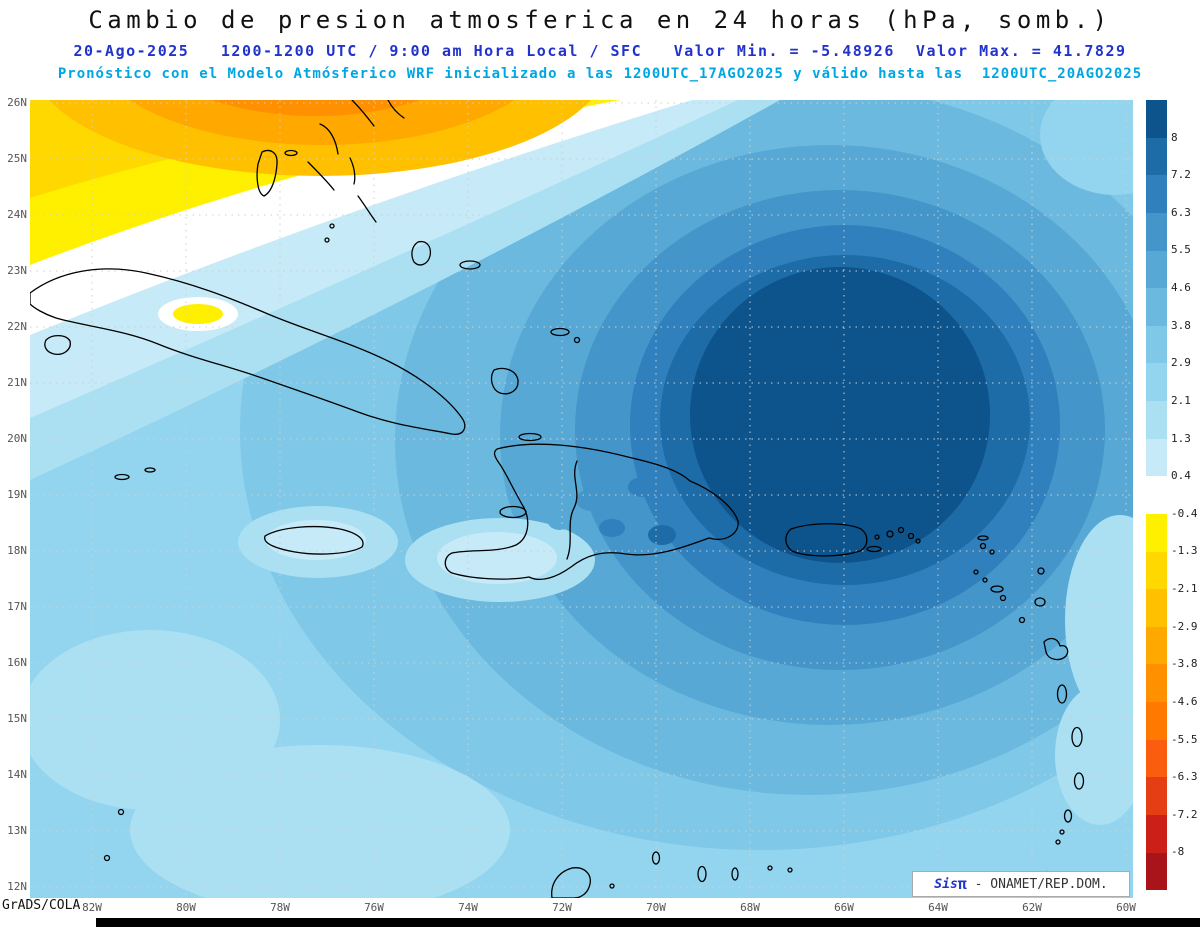 The height and width of the screenshot is (927, 1200). I want to click on lat-axis-label: 18N, so click(17, 550).